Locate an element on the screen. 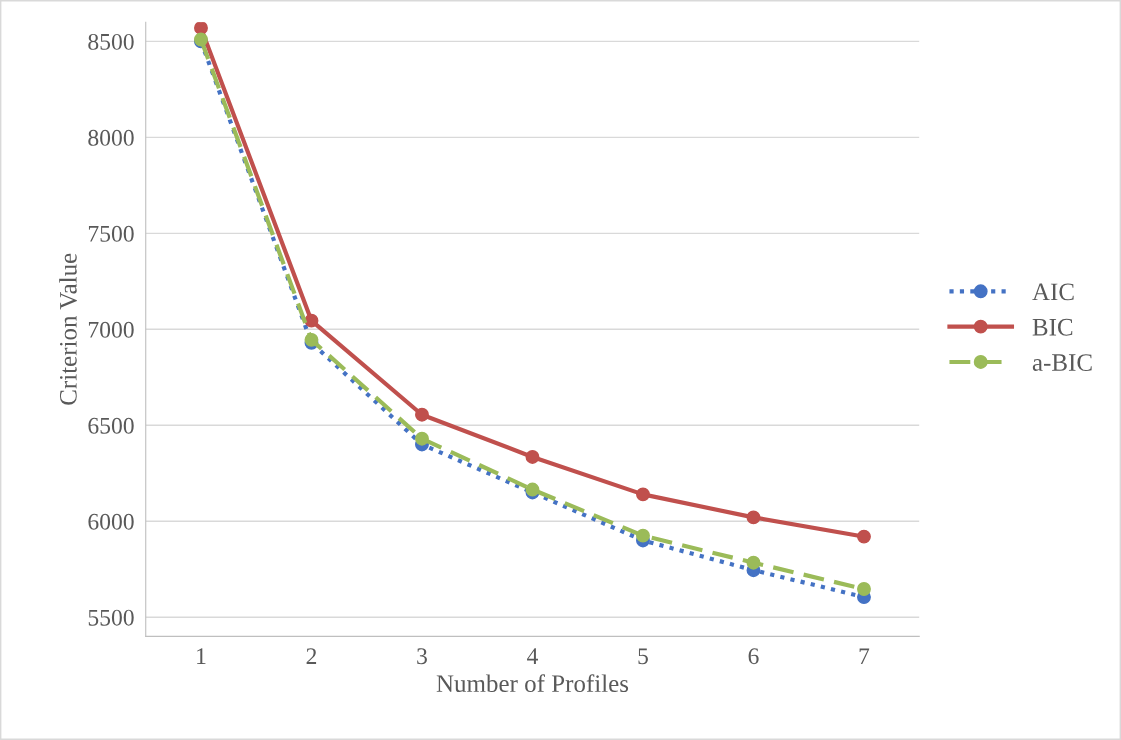 The image size is (1121, 740). x-tick-label: 6 is located at coordinates (753, 656).